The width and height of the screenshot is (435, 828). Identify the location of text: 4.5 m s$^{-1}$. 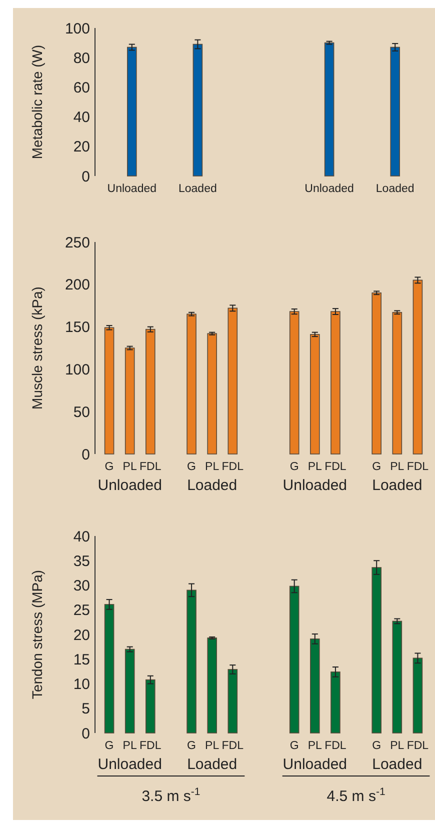
(356, 795).